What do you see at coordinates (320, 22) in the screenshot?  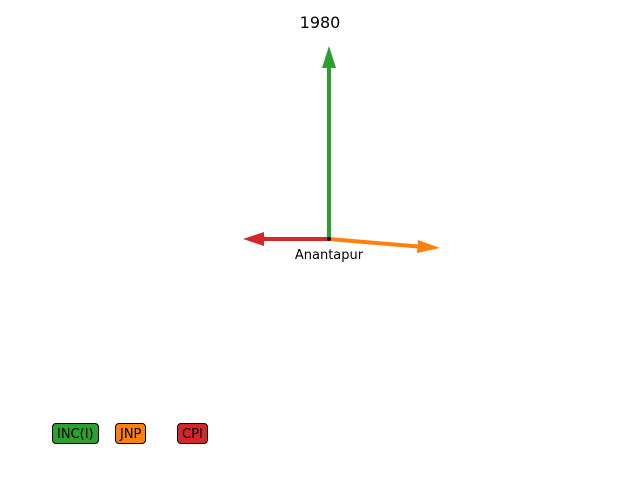 I see `diagram-title: 1980` at bounding box center [320, 22].